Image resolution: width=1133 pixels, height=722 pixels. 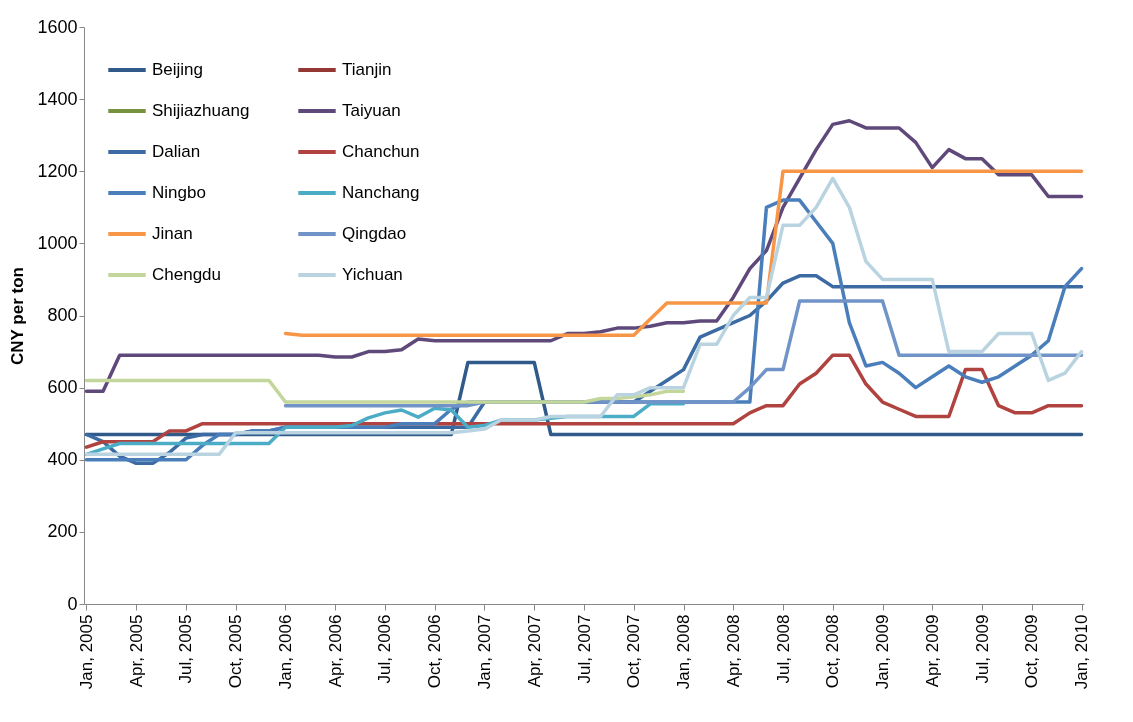 What do you see at coordinates (1082, 652) in the screenshot?
I see `x-tick-label: Jan, 2010` at bounding box center [1082, 652].